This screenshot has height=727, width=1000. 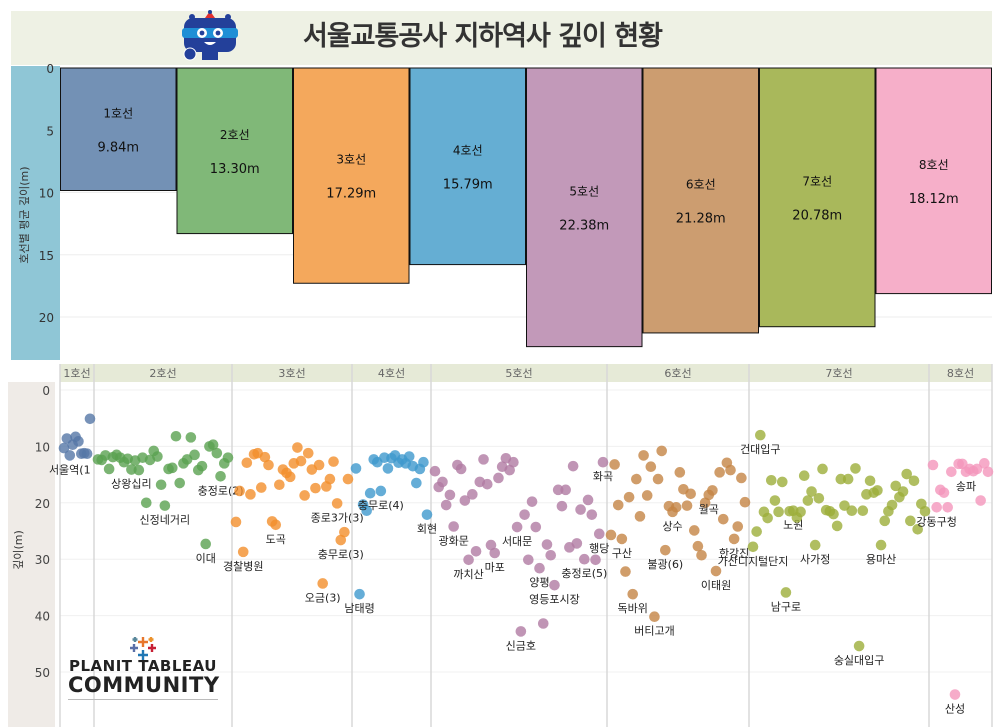 I want to click on bar-value-label: 17.29m, so click(x=351, y=194).